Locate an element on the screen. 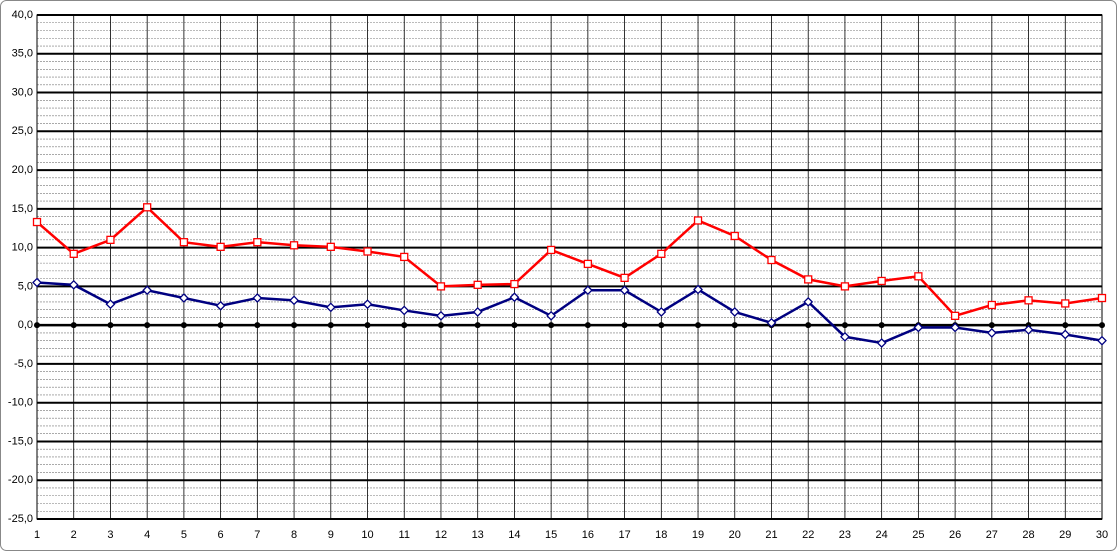  x-tick-label: 4 is located at coordinates (147, 535).